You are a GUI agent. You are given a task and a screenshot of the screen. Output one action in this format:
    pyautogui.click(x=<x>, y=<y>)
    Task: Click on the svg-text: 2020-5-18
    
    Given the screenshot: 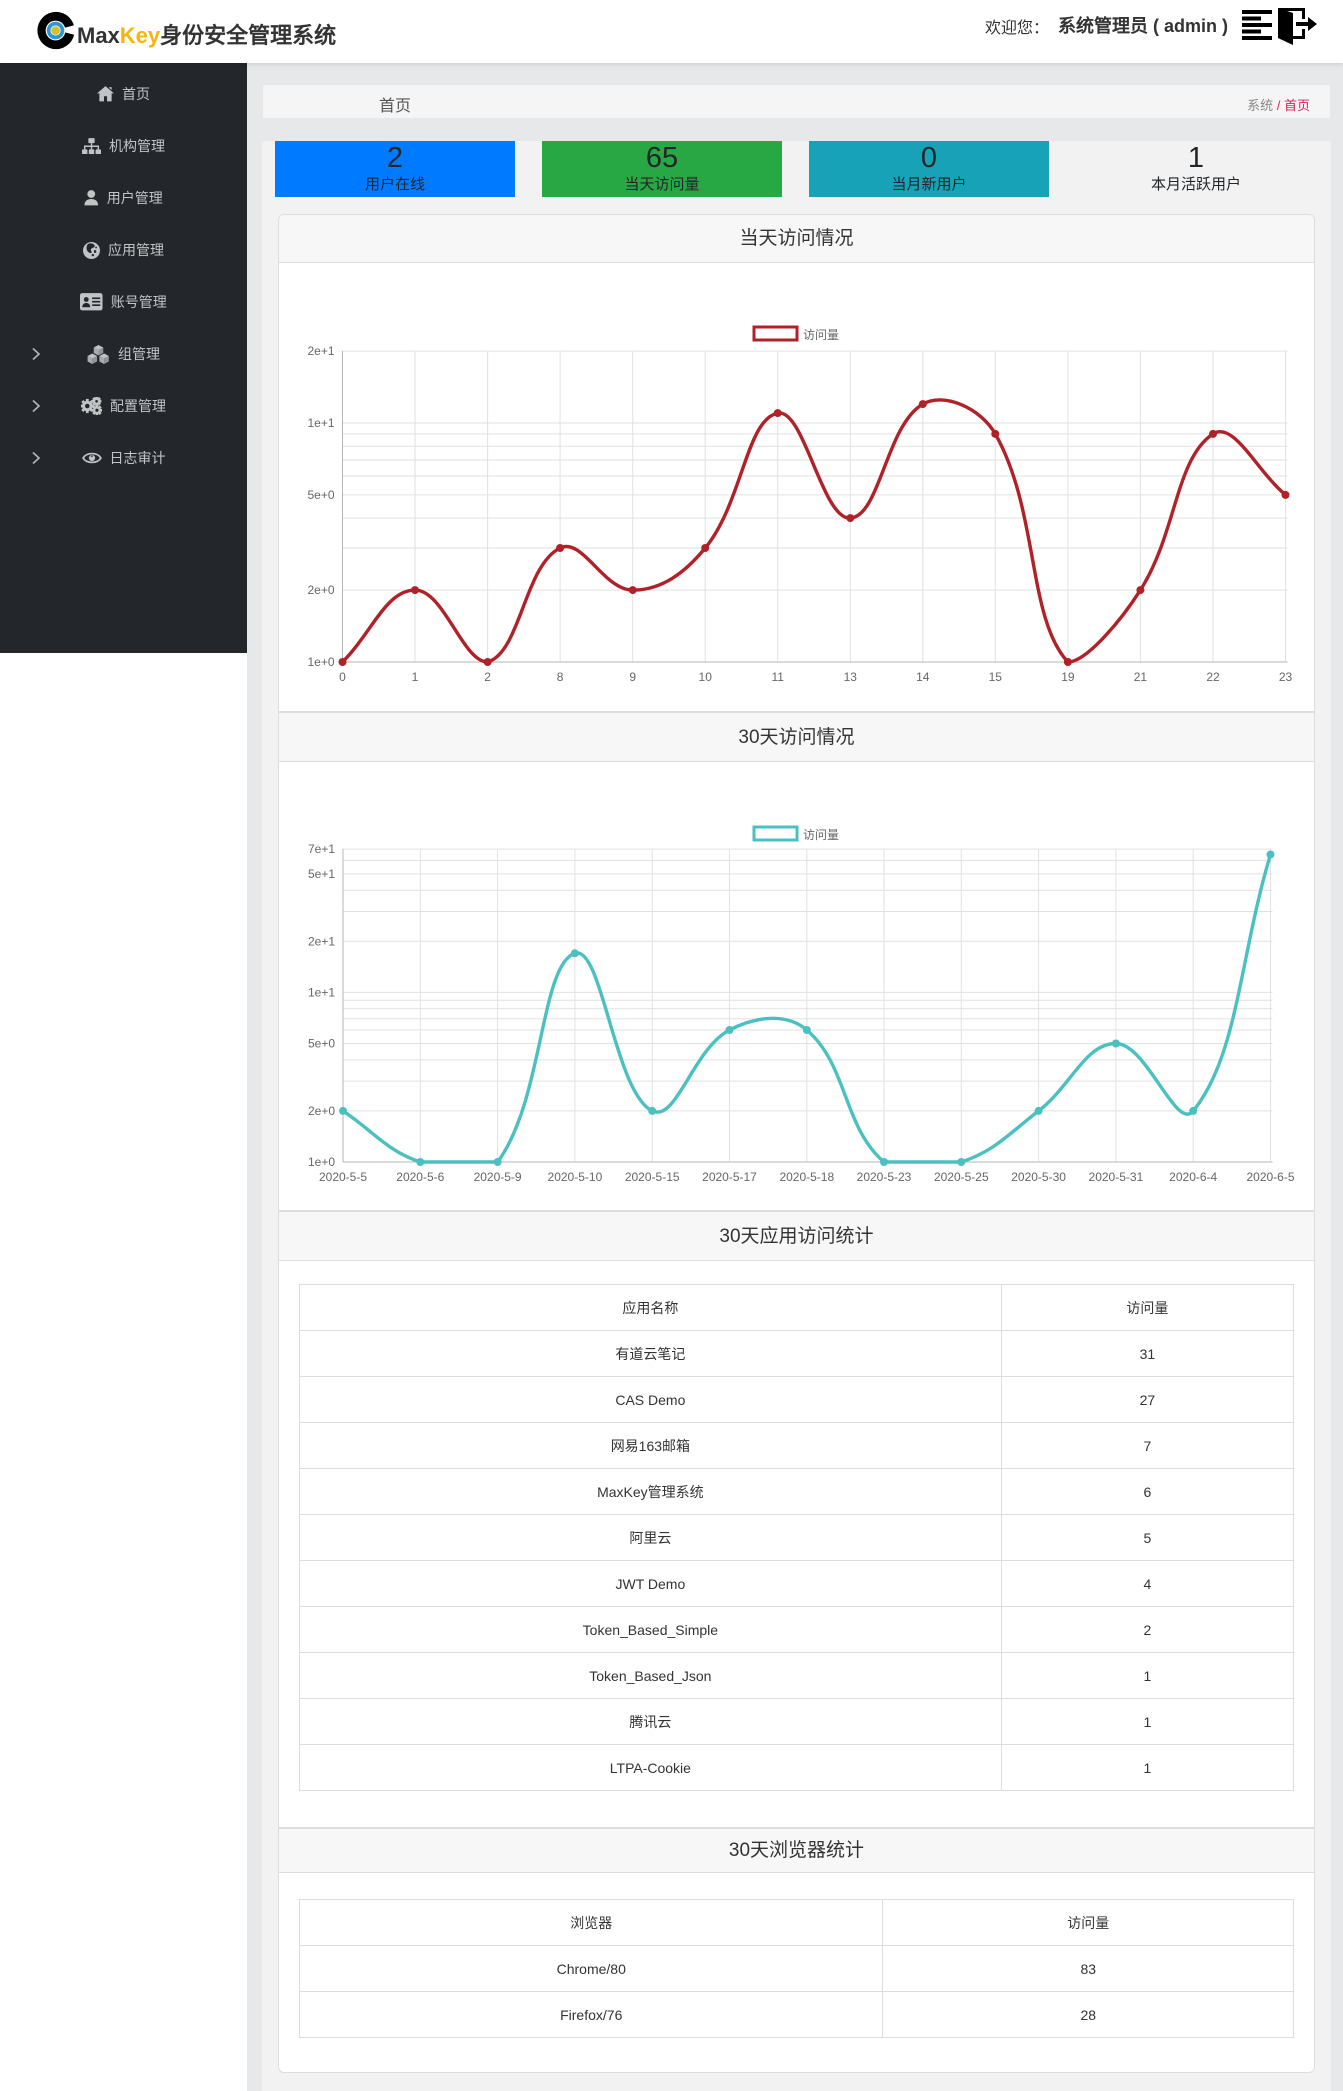 What is the action you would take?
    pyautogui.click(x=806, y=1177)
    